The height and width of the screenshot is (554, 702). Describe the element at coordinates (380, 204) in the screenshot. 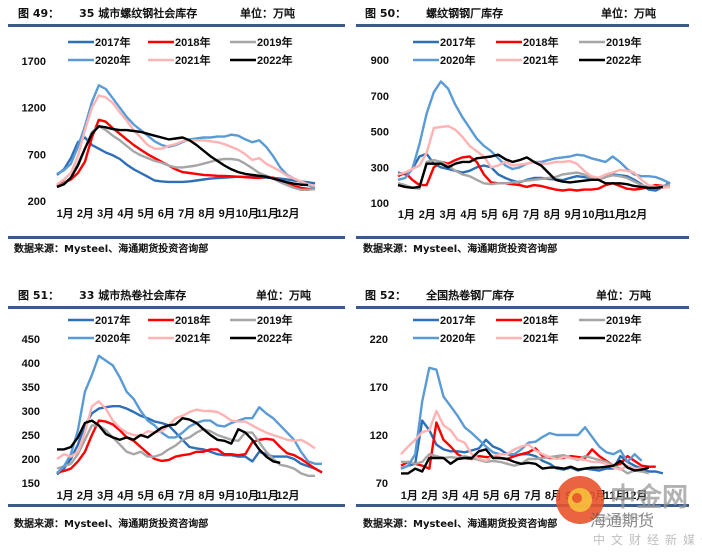

I see `y-tick-label: 100` at that location.